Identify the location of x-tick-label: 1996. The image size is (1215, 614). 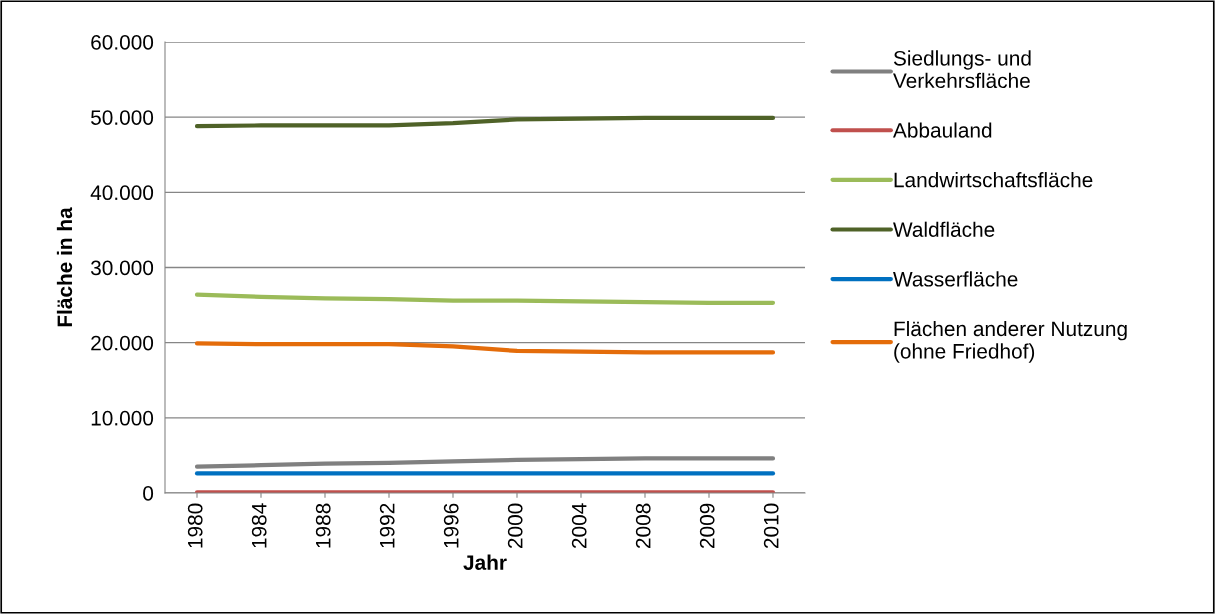
(451, 525).